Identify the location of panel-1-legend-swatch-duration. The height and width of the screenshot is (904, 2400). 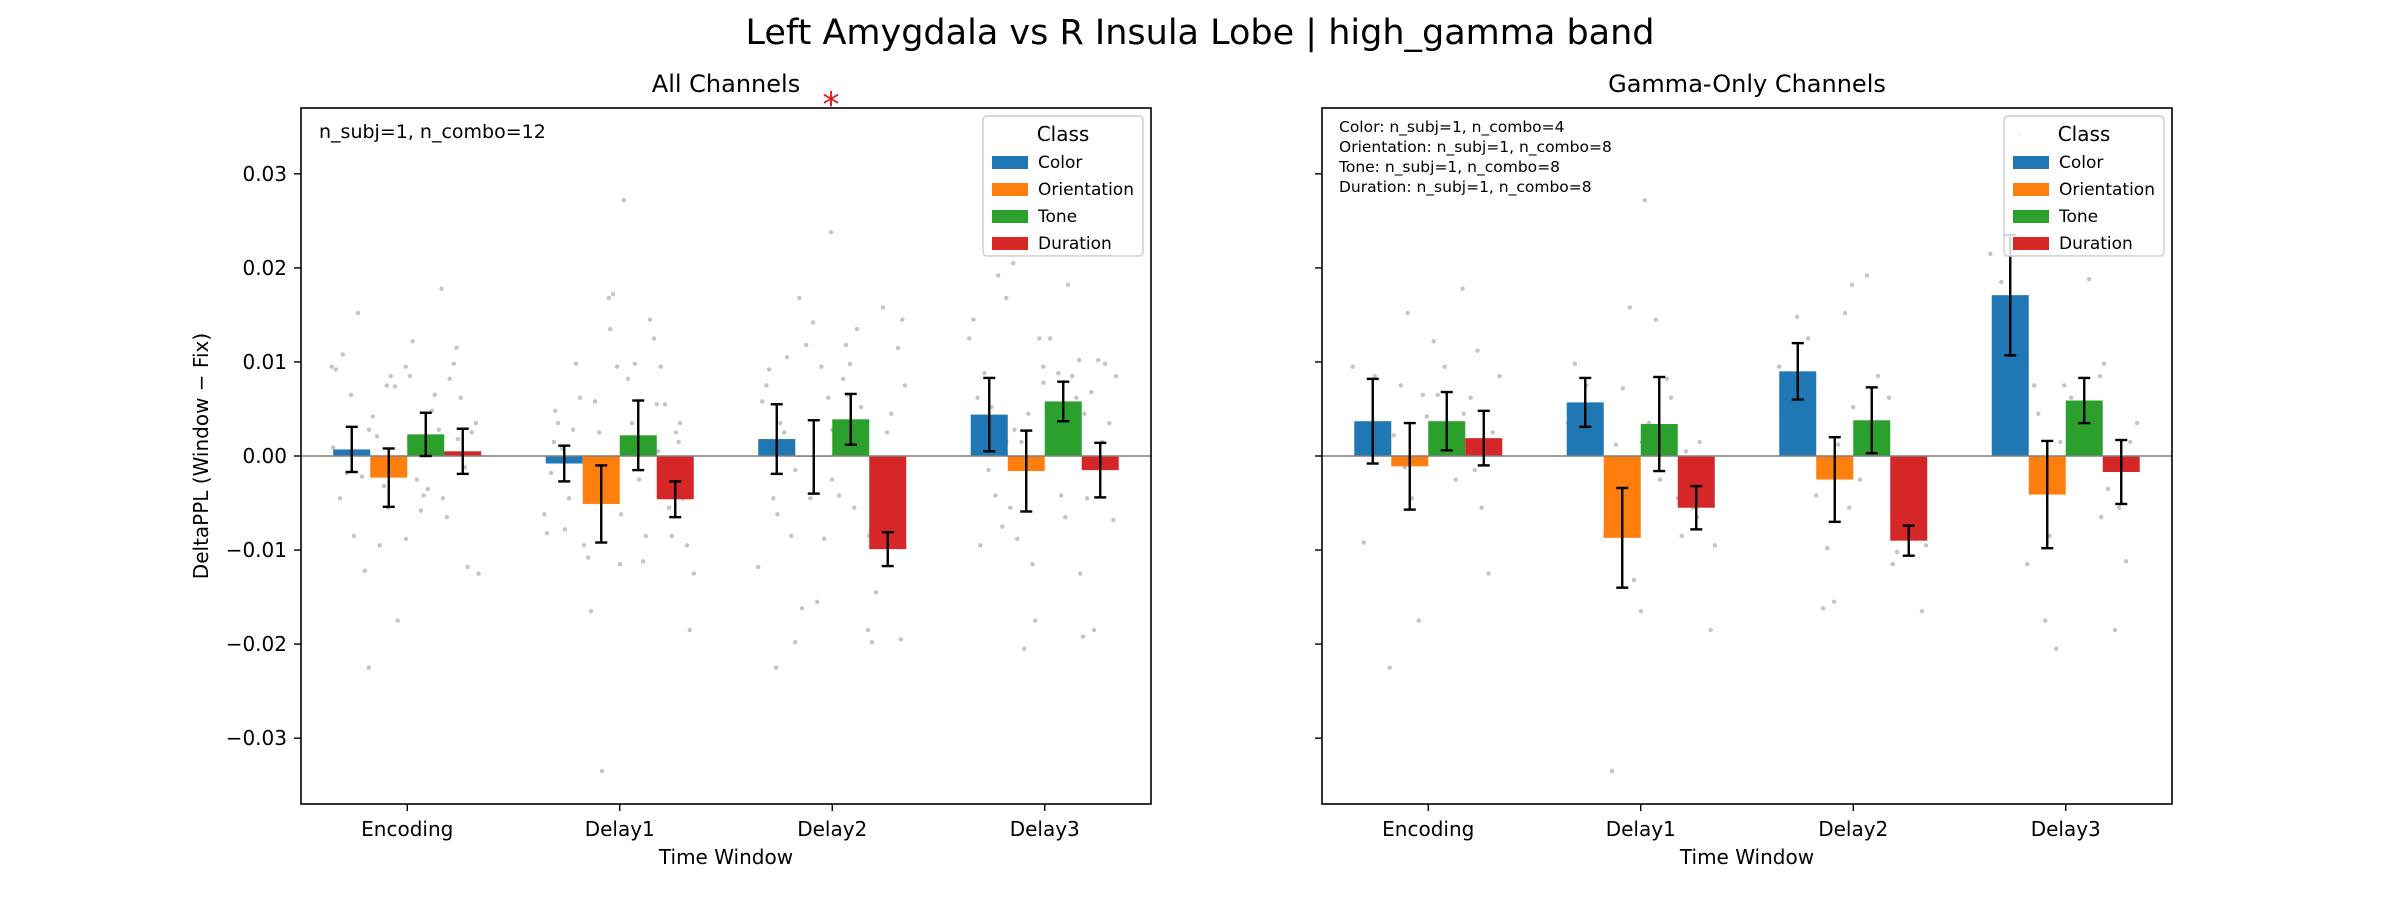
(1010, 243).